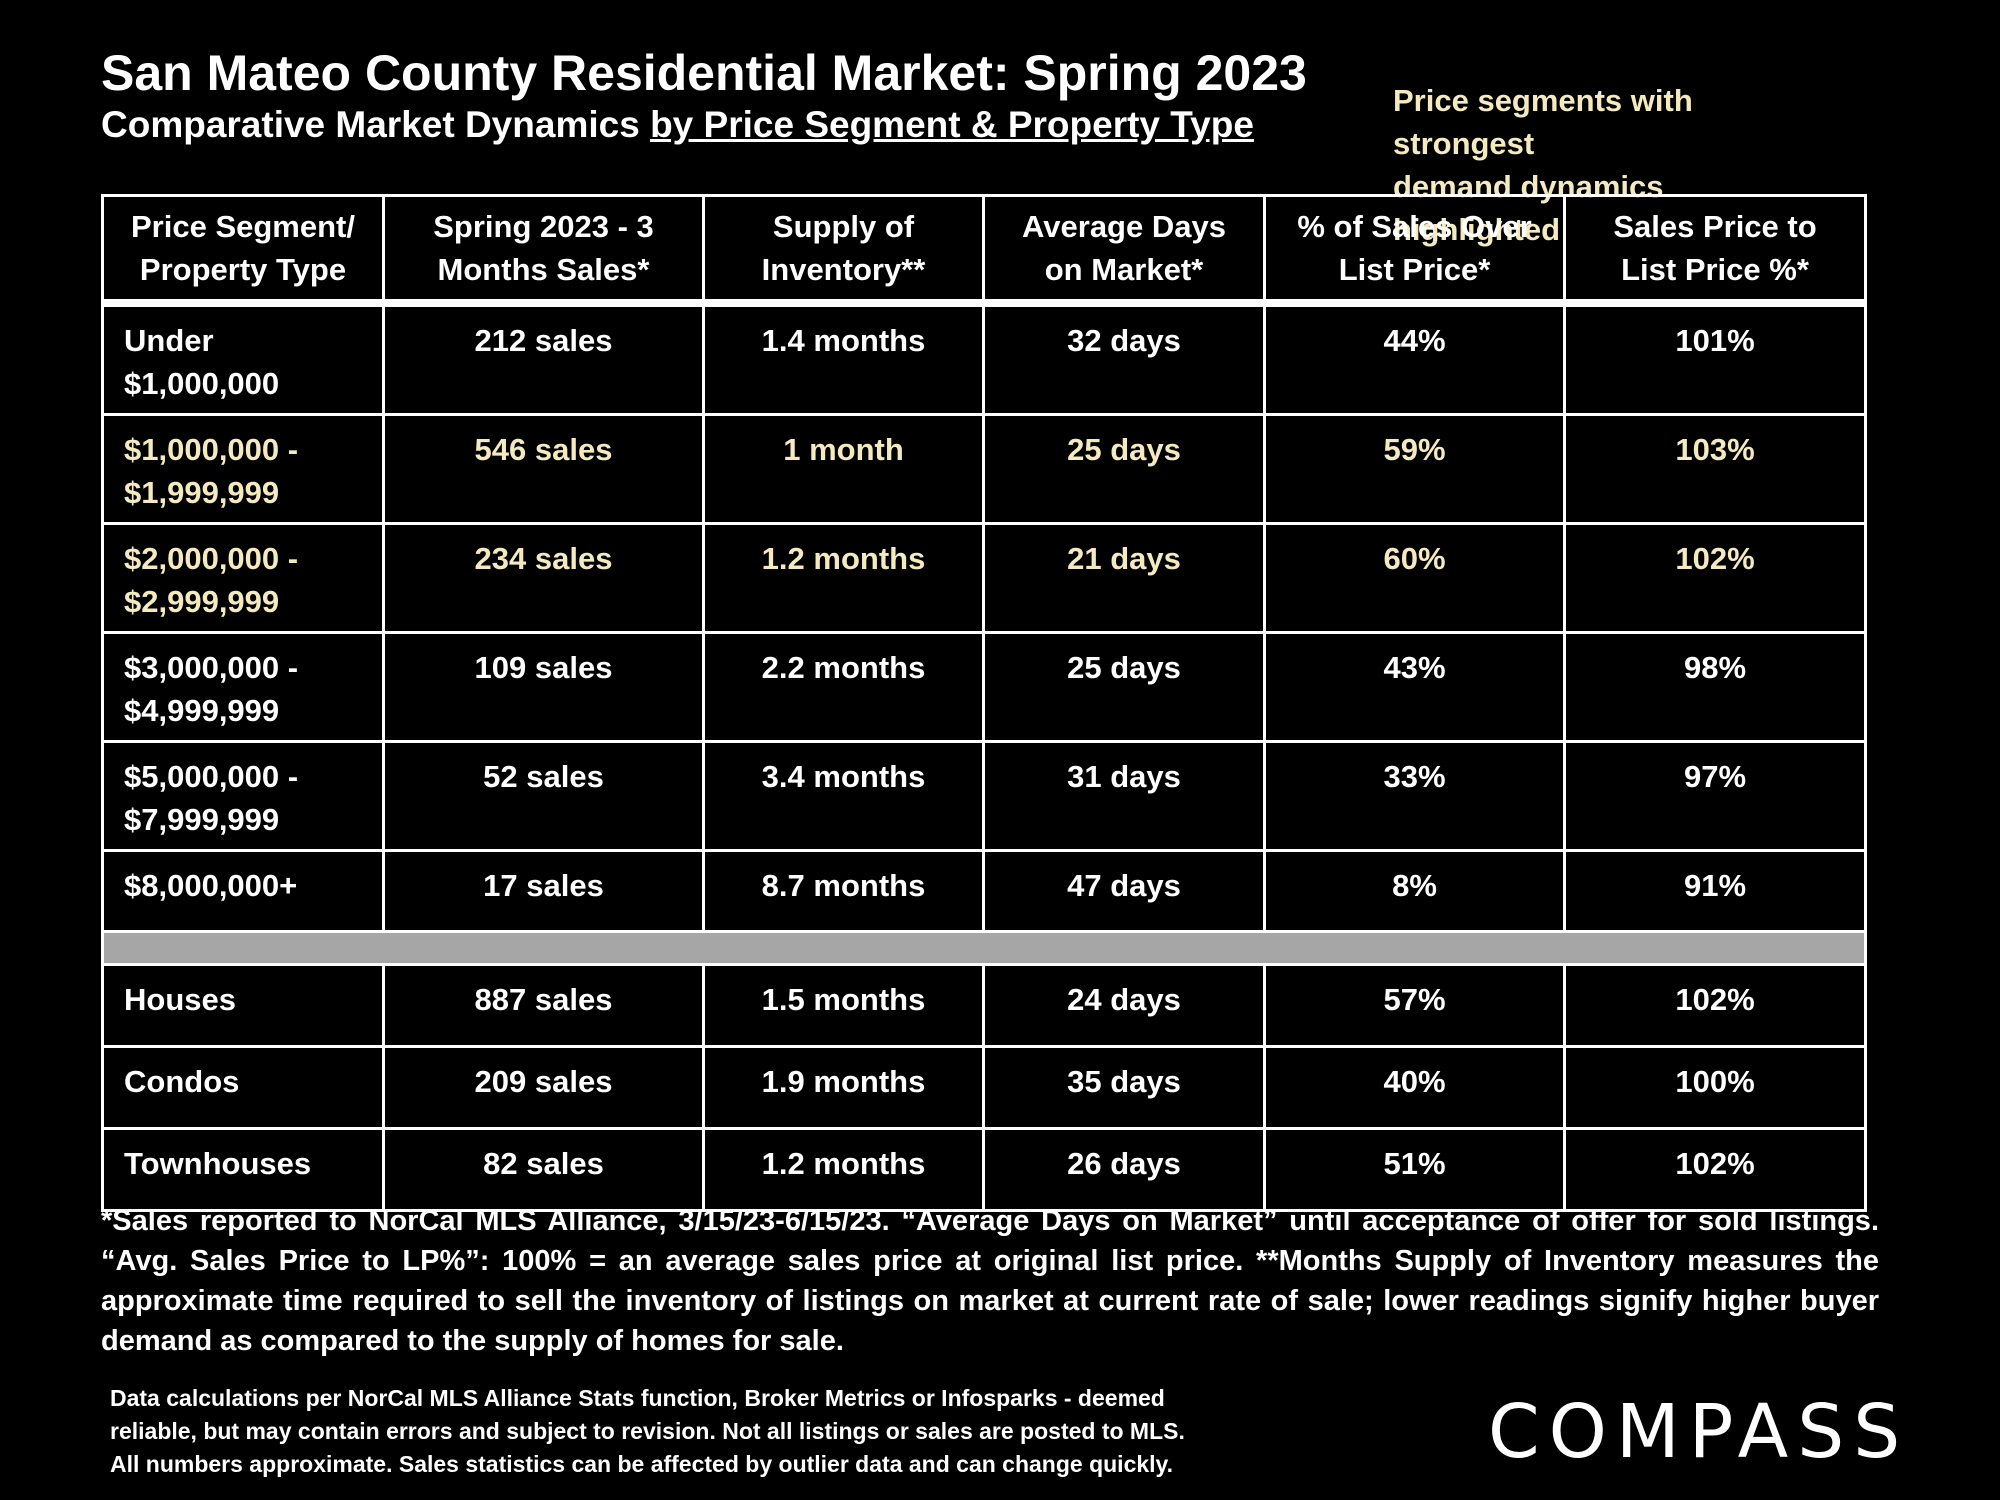 The width and height of the screenshot is (2000, 1500). What do you see at coordinates (1715, 796) in the screenshot?
I see `sales-to-list-cell: 97%` at bounding box center [1715, 796].